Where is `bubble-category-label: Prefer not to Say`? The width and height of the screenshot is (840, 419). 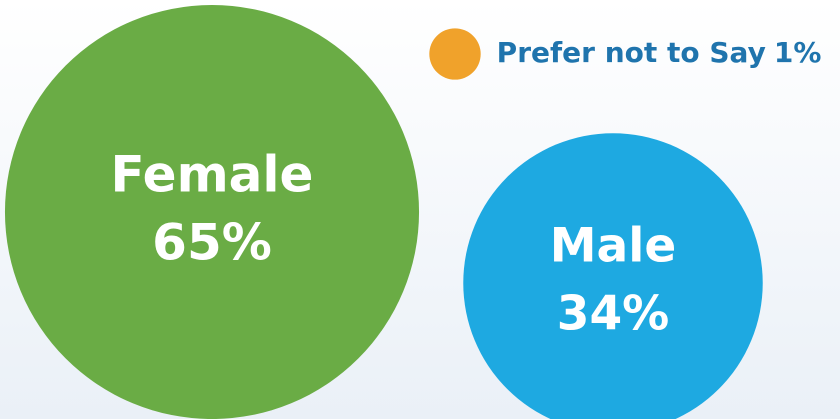
bubble-category-label: Prefer not to Say is located at coordinates (631, 52).